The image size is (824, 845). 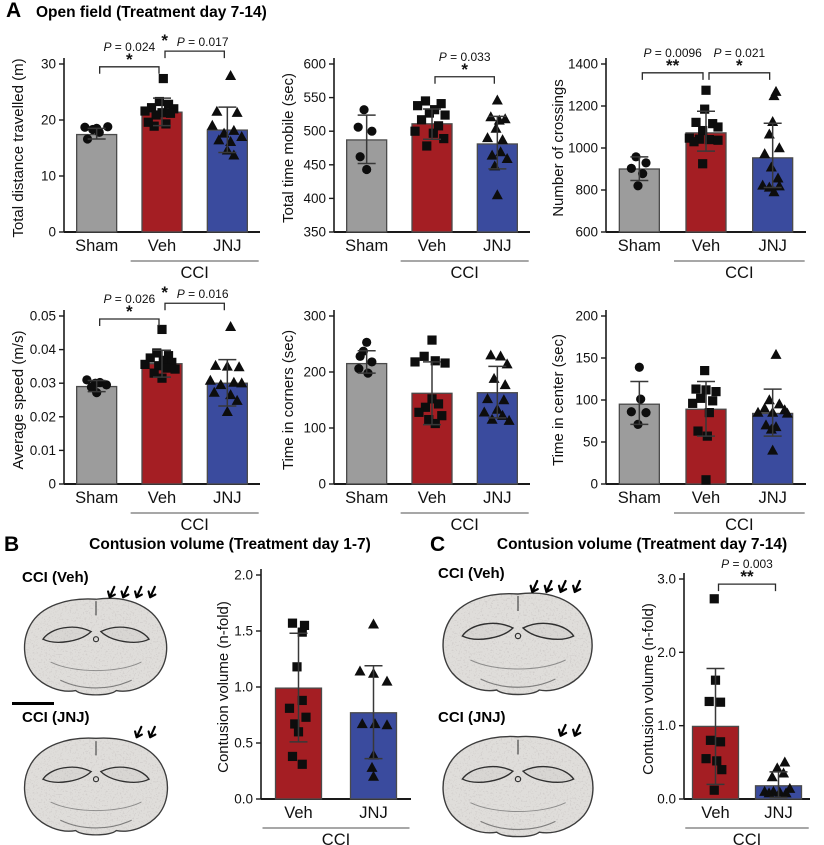 I want to click on svg-text: P = 0.026, so click(x=129, y=299).